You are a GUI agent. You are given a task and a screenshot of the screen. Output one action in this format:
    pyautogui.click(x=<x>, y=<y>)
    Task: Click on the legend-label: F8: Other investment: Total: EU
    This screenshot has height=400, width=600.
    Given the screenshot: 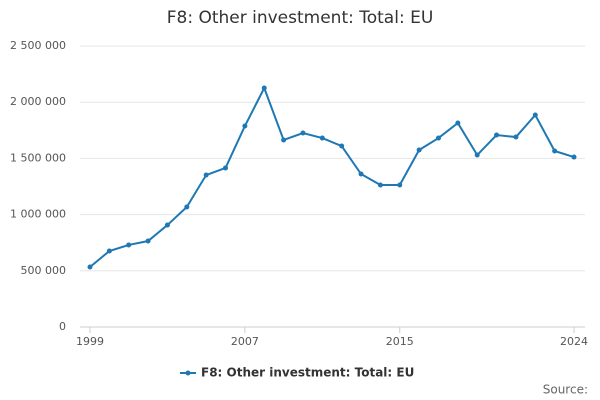 What is the action you would take?
    pyautogui.click(x=307, y=373)
    